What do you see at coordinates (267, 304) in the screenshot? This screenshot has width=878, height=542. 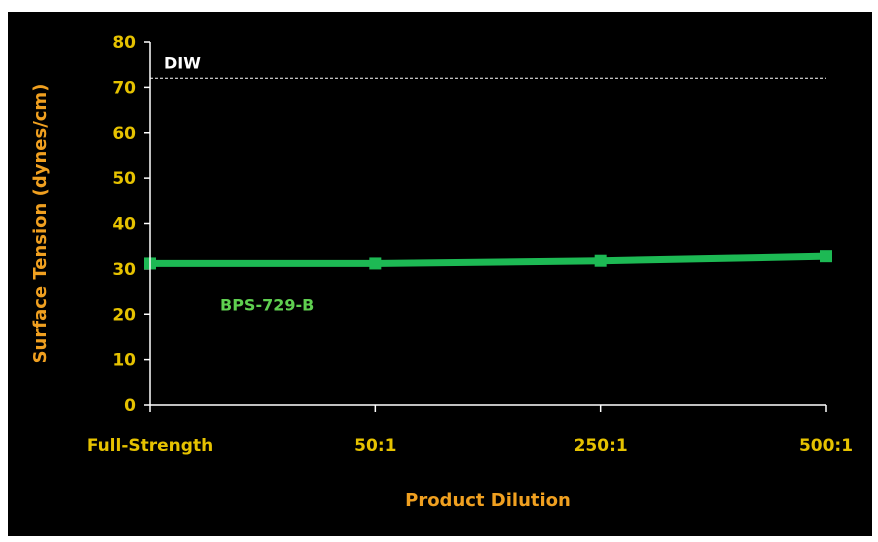 I see `series-label: BPS-729-B` at bounding box center [267, 304].